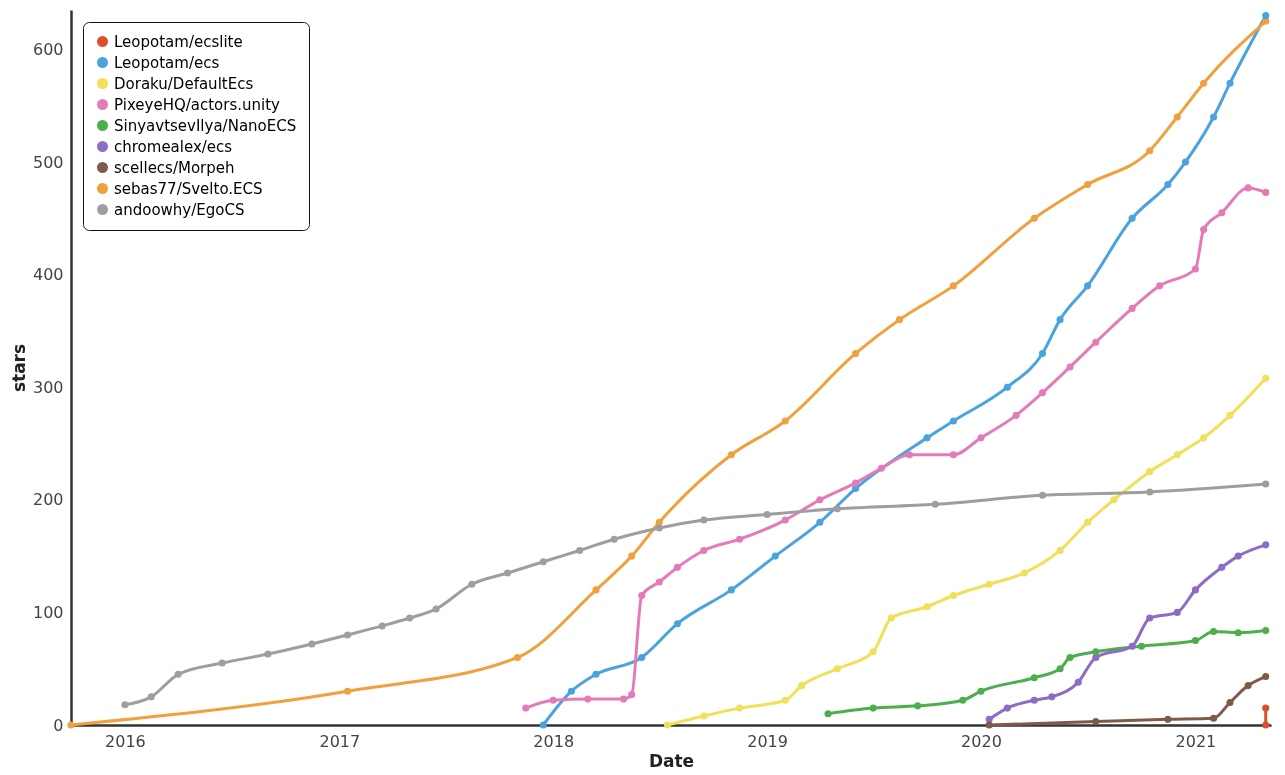 The width and height of the screenshot is (1285, 775). What do you see at coordinates (125, 741) in the screenshot?
I see `x-tick-label: 2016` at bounding box center [125, 741].